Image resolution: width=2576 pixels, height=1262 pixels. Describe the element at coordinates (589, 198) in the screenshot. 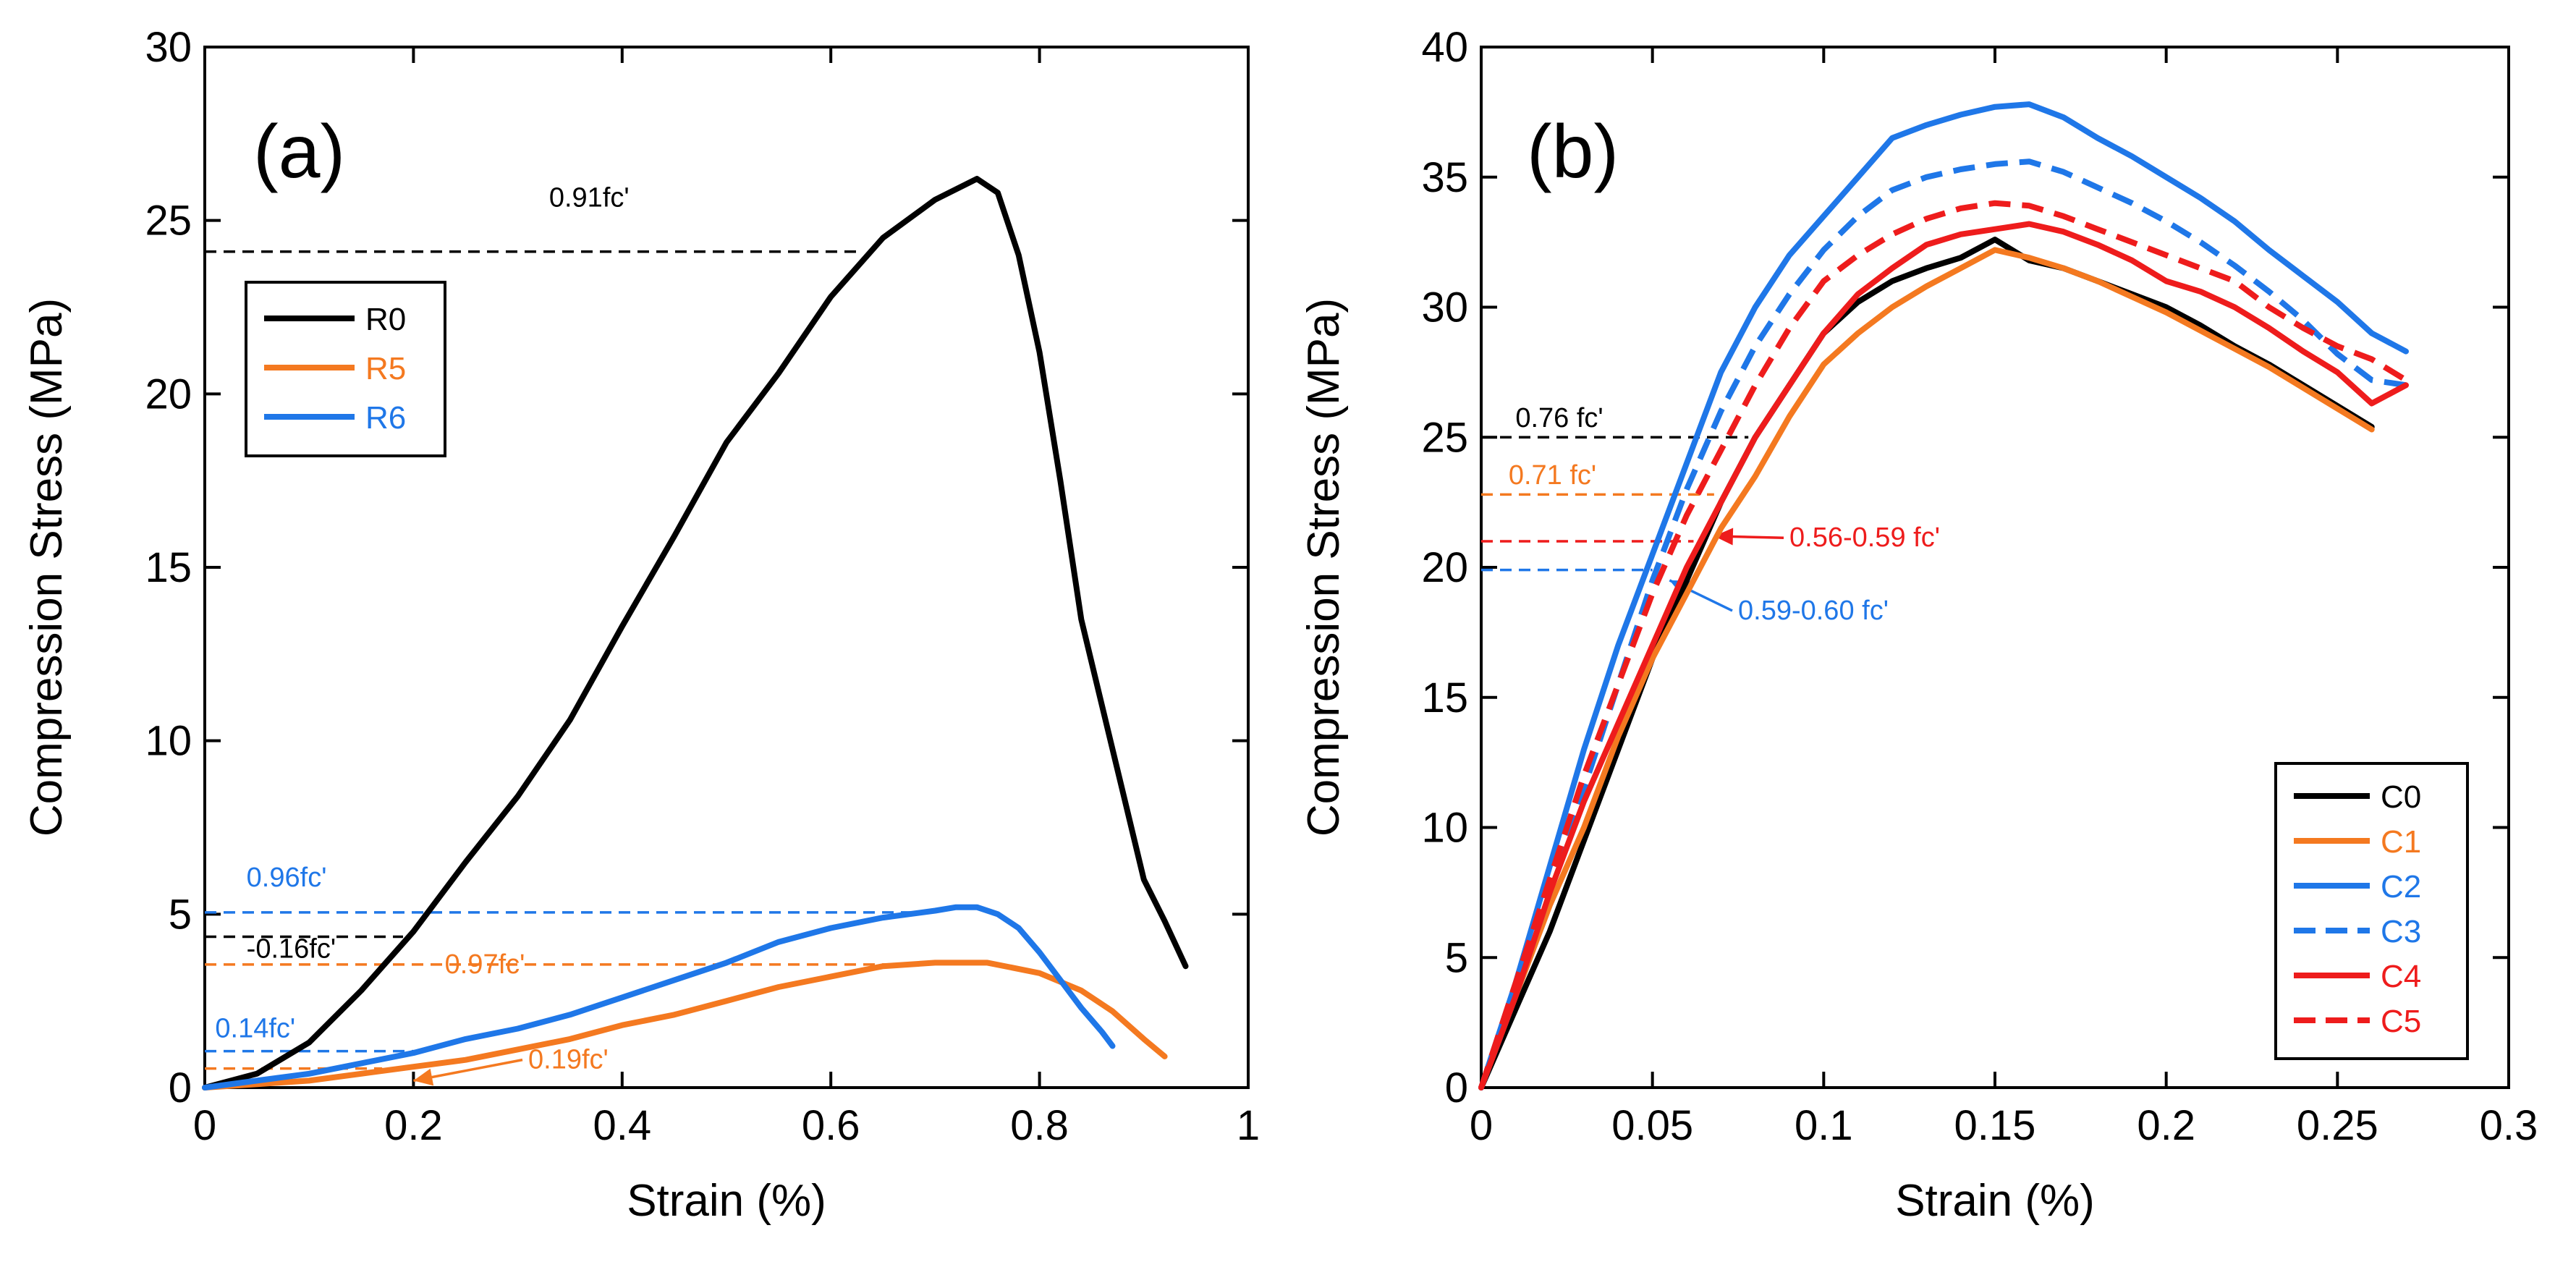

I see `panel-a-reference-label: 0.91fc'` at that location.